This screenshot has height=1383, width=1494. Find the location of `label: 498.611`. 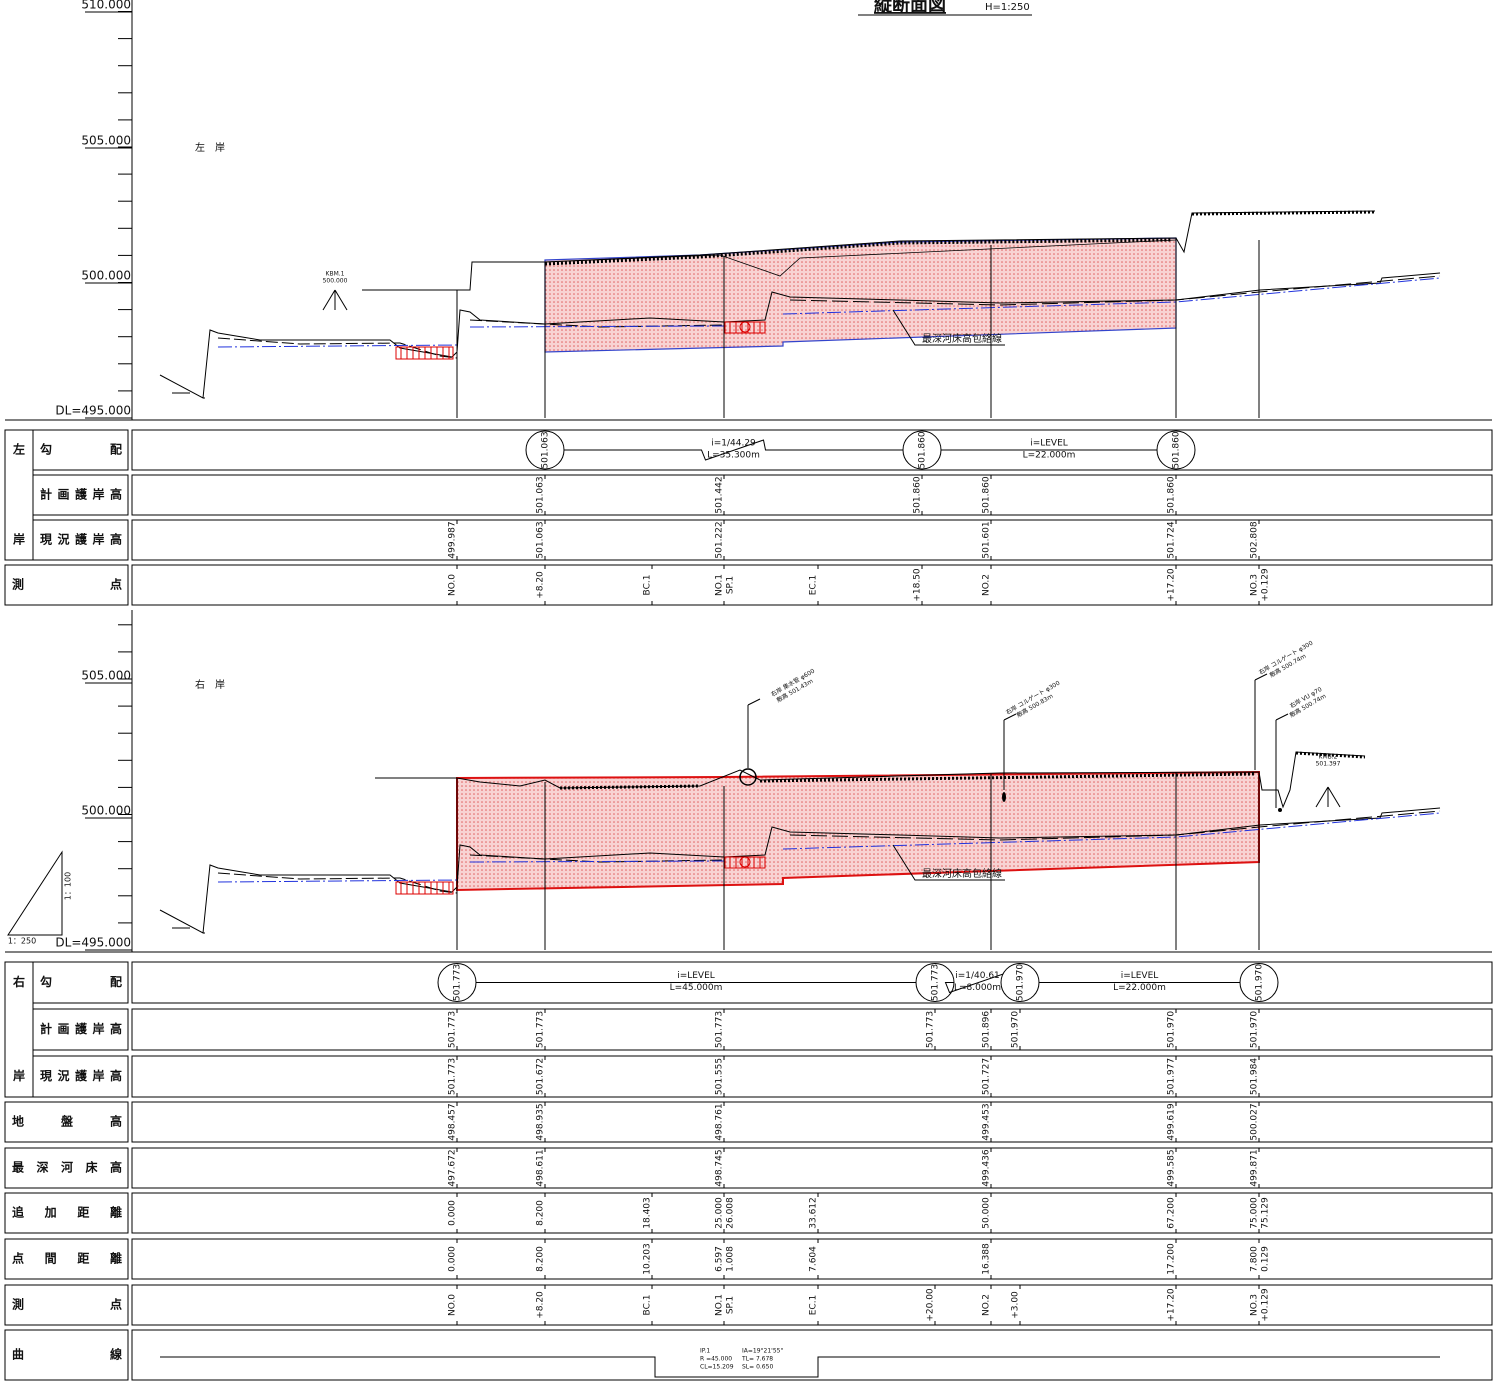

label: 498.611 is located at coordinates (541, 1167).